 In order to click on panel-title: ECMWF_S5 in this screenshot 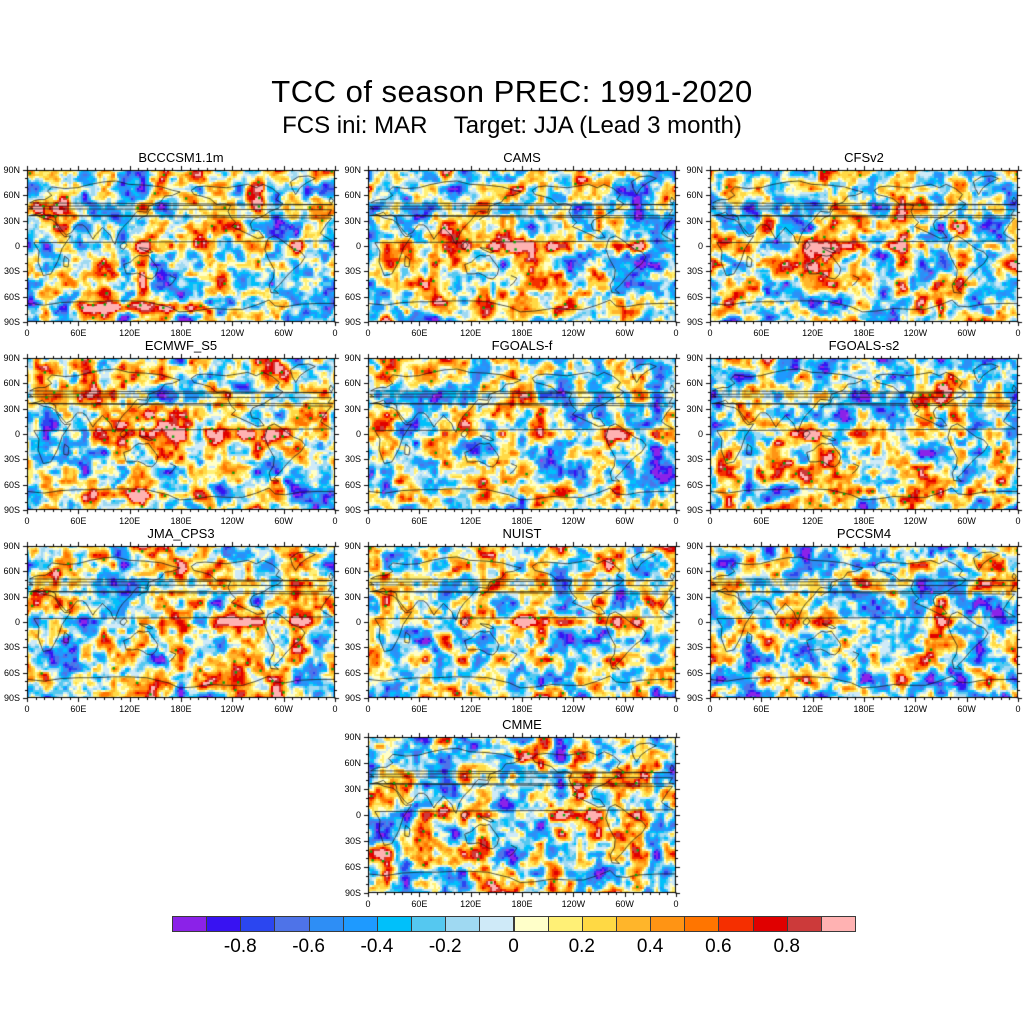, I will do `click(181, 345)`.